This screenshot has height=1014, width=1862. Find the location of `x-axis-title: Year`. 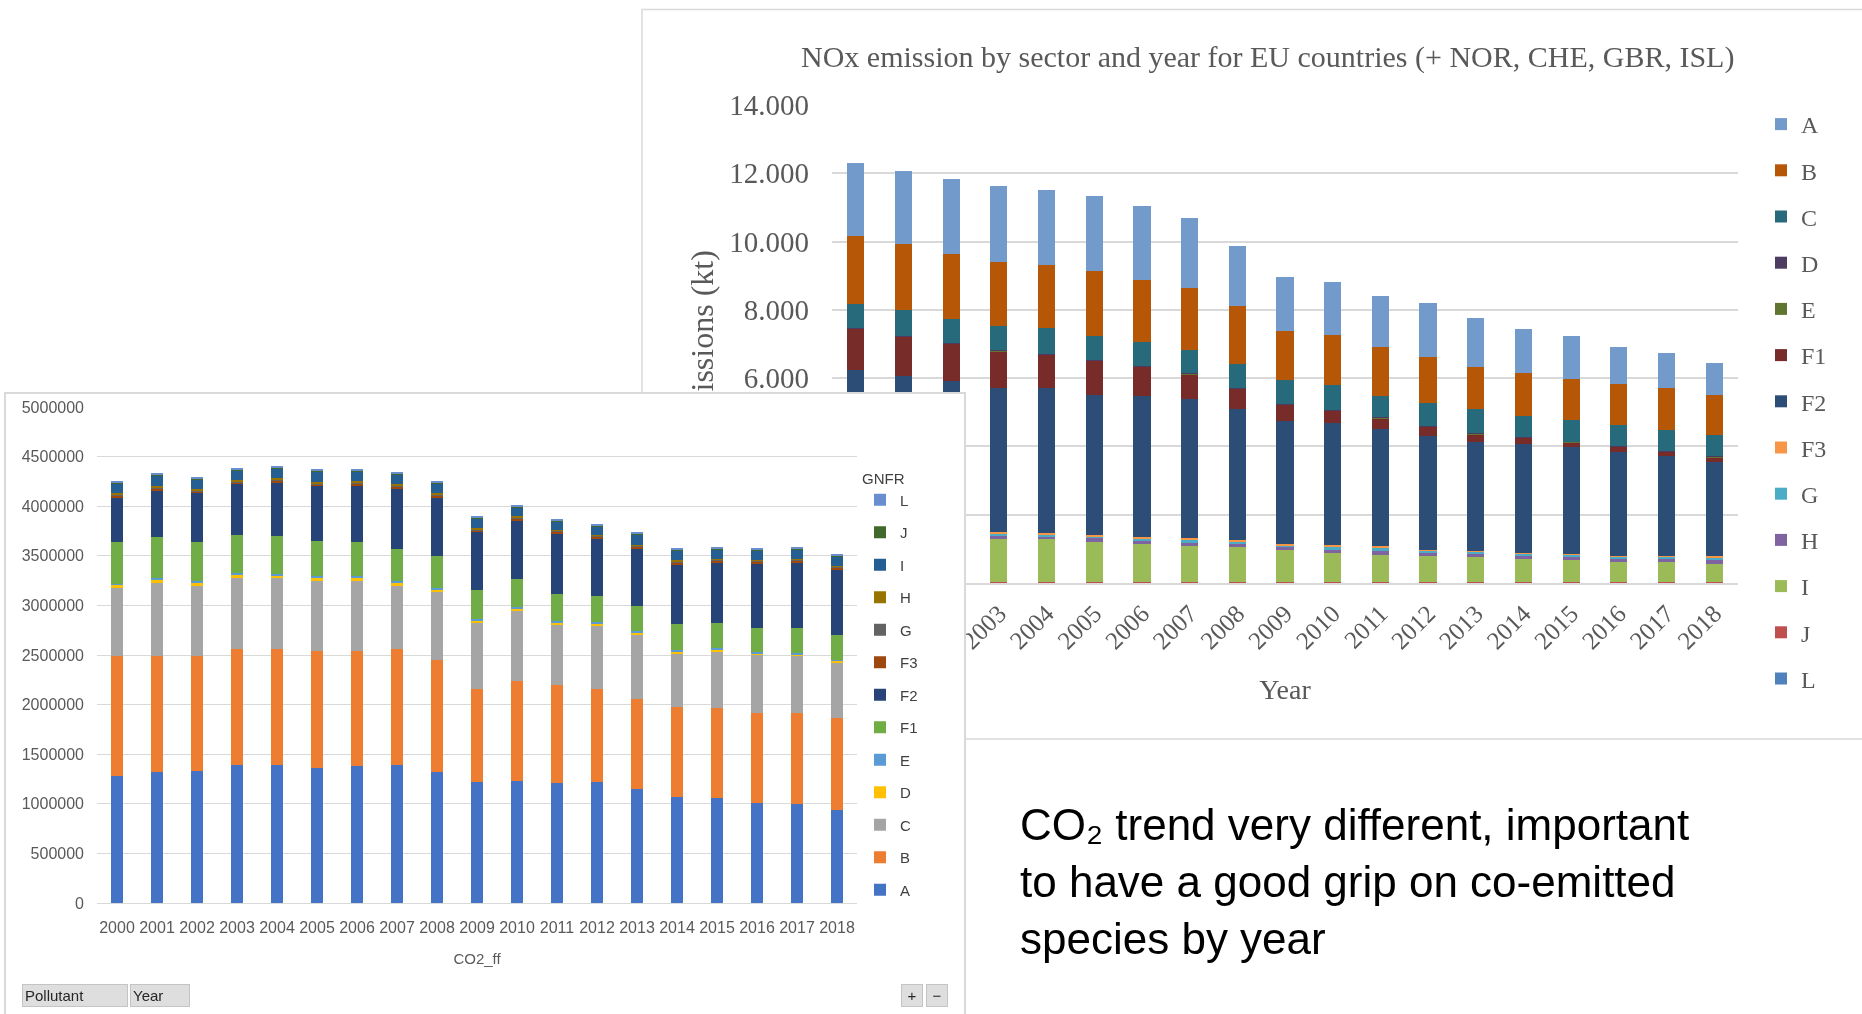

x-axis-title: Year is located at coordinates (1285, 689).